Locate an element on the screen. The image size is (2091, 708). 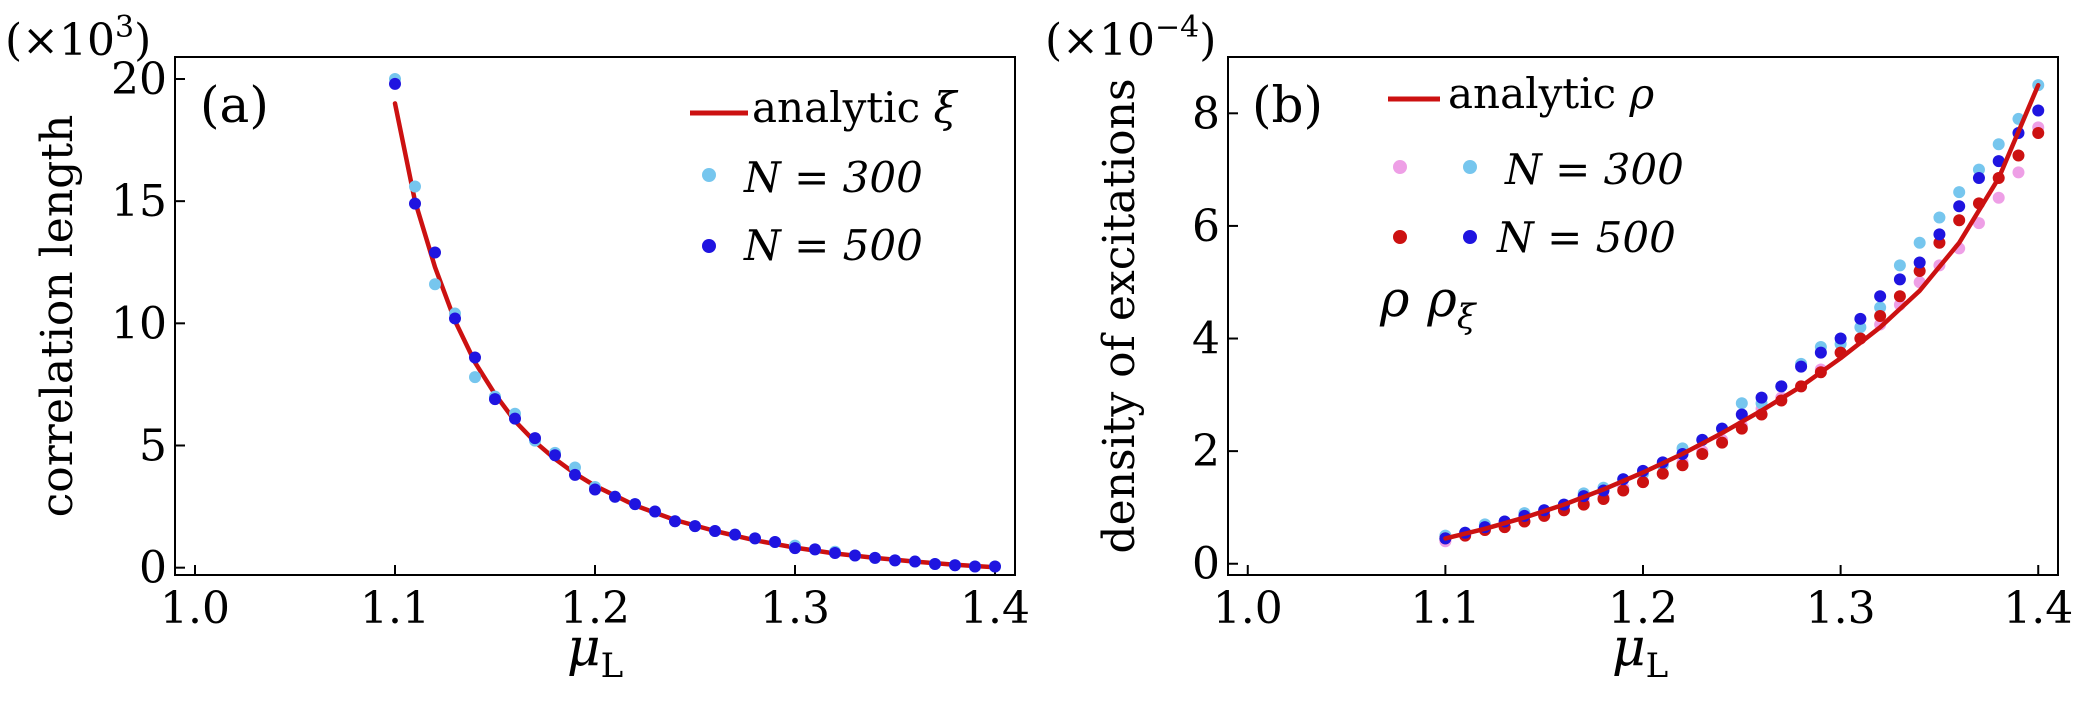
legend-b-rhoxi: ρ is located at coordinates (1441, 299).